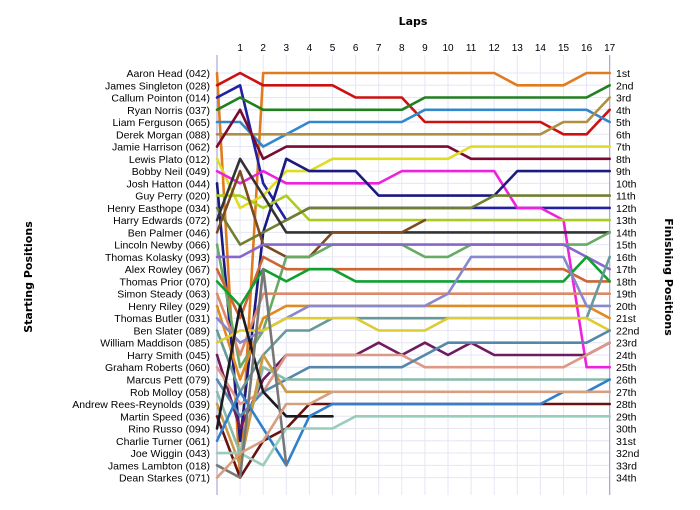 This screenshot has height=510, width=700. I want to click on finishing-position-label: 23rd, so click(626, 344).